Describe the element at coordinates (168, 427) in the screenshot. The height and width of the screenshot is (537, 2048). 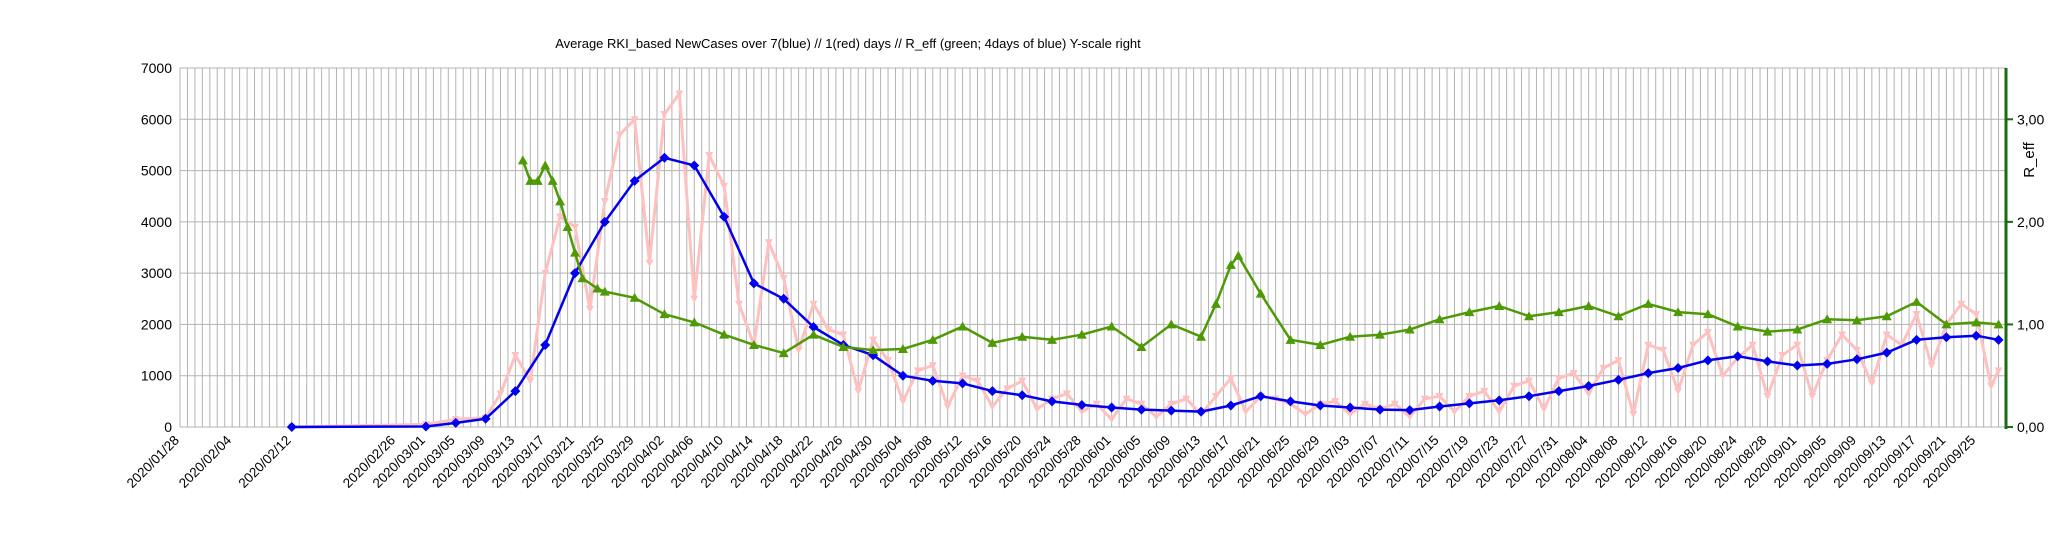
I see `y-axis-left-tick-label: 0` at that location.